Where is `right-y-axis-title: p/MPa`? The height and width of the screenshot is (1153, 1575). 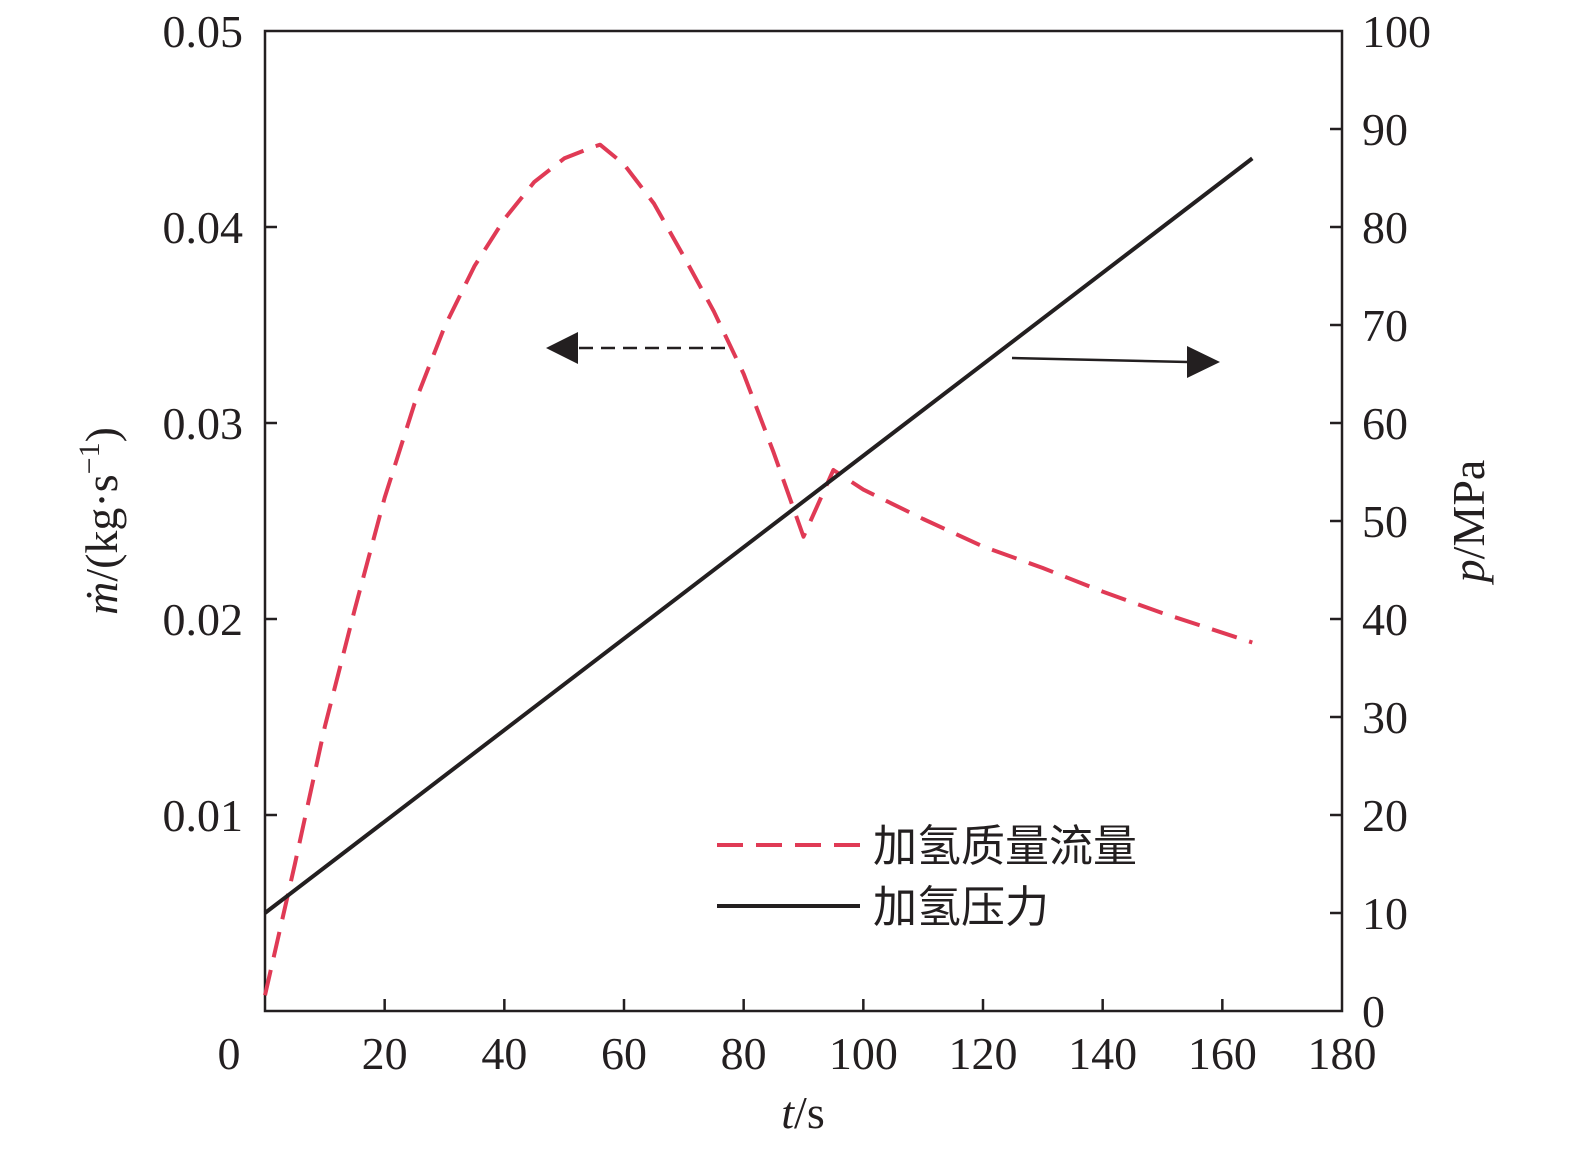
right-y-axis-title: p/MPa is located at coordinates (1468, 523).